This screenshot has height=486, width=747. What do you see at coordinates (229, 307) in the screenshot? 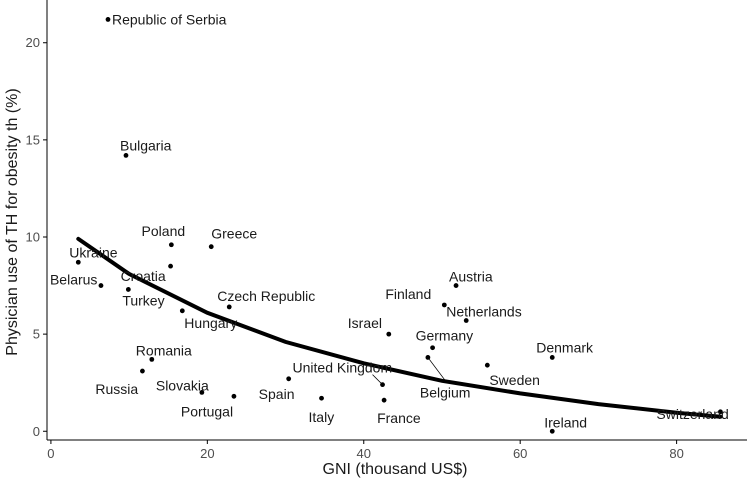
I see `data-point-czech-republic` at bounding box center [229, 307].